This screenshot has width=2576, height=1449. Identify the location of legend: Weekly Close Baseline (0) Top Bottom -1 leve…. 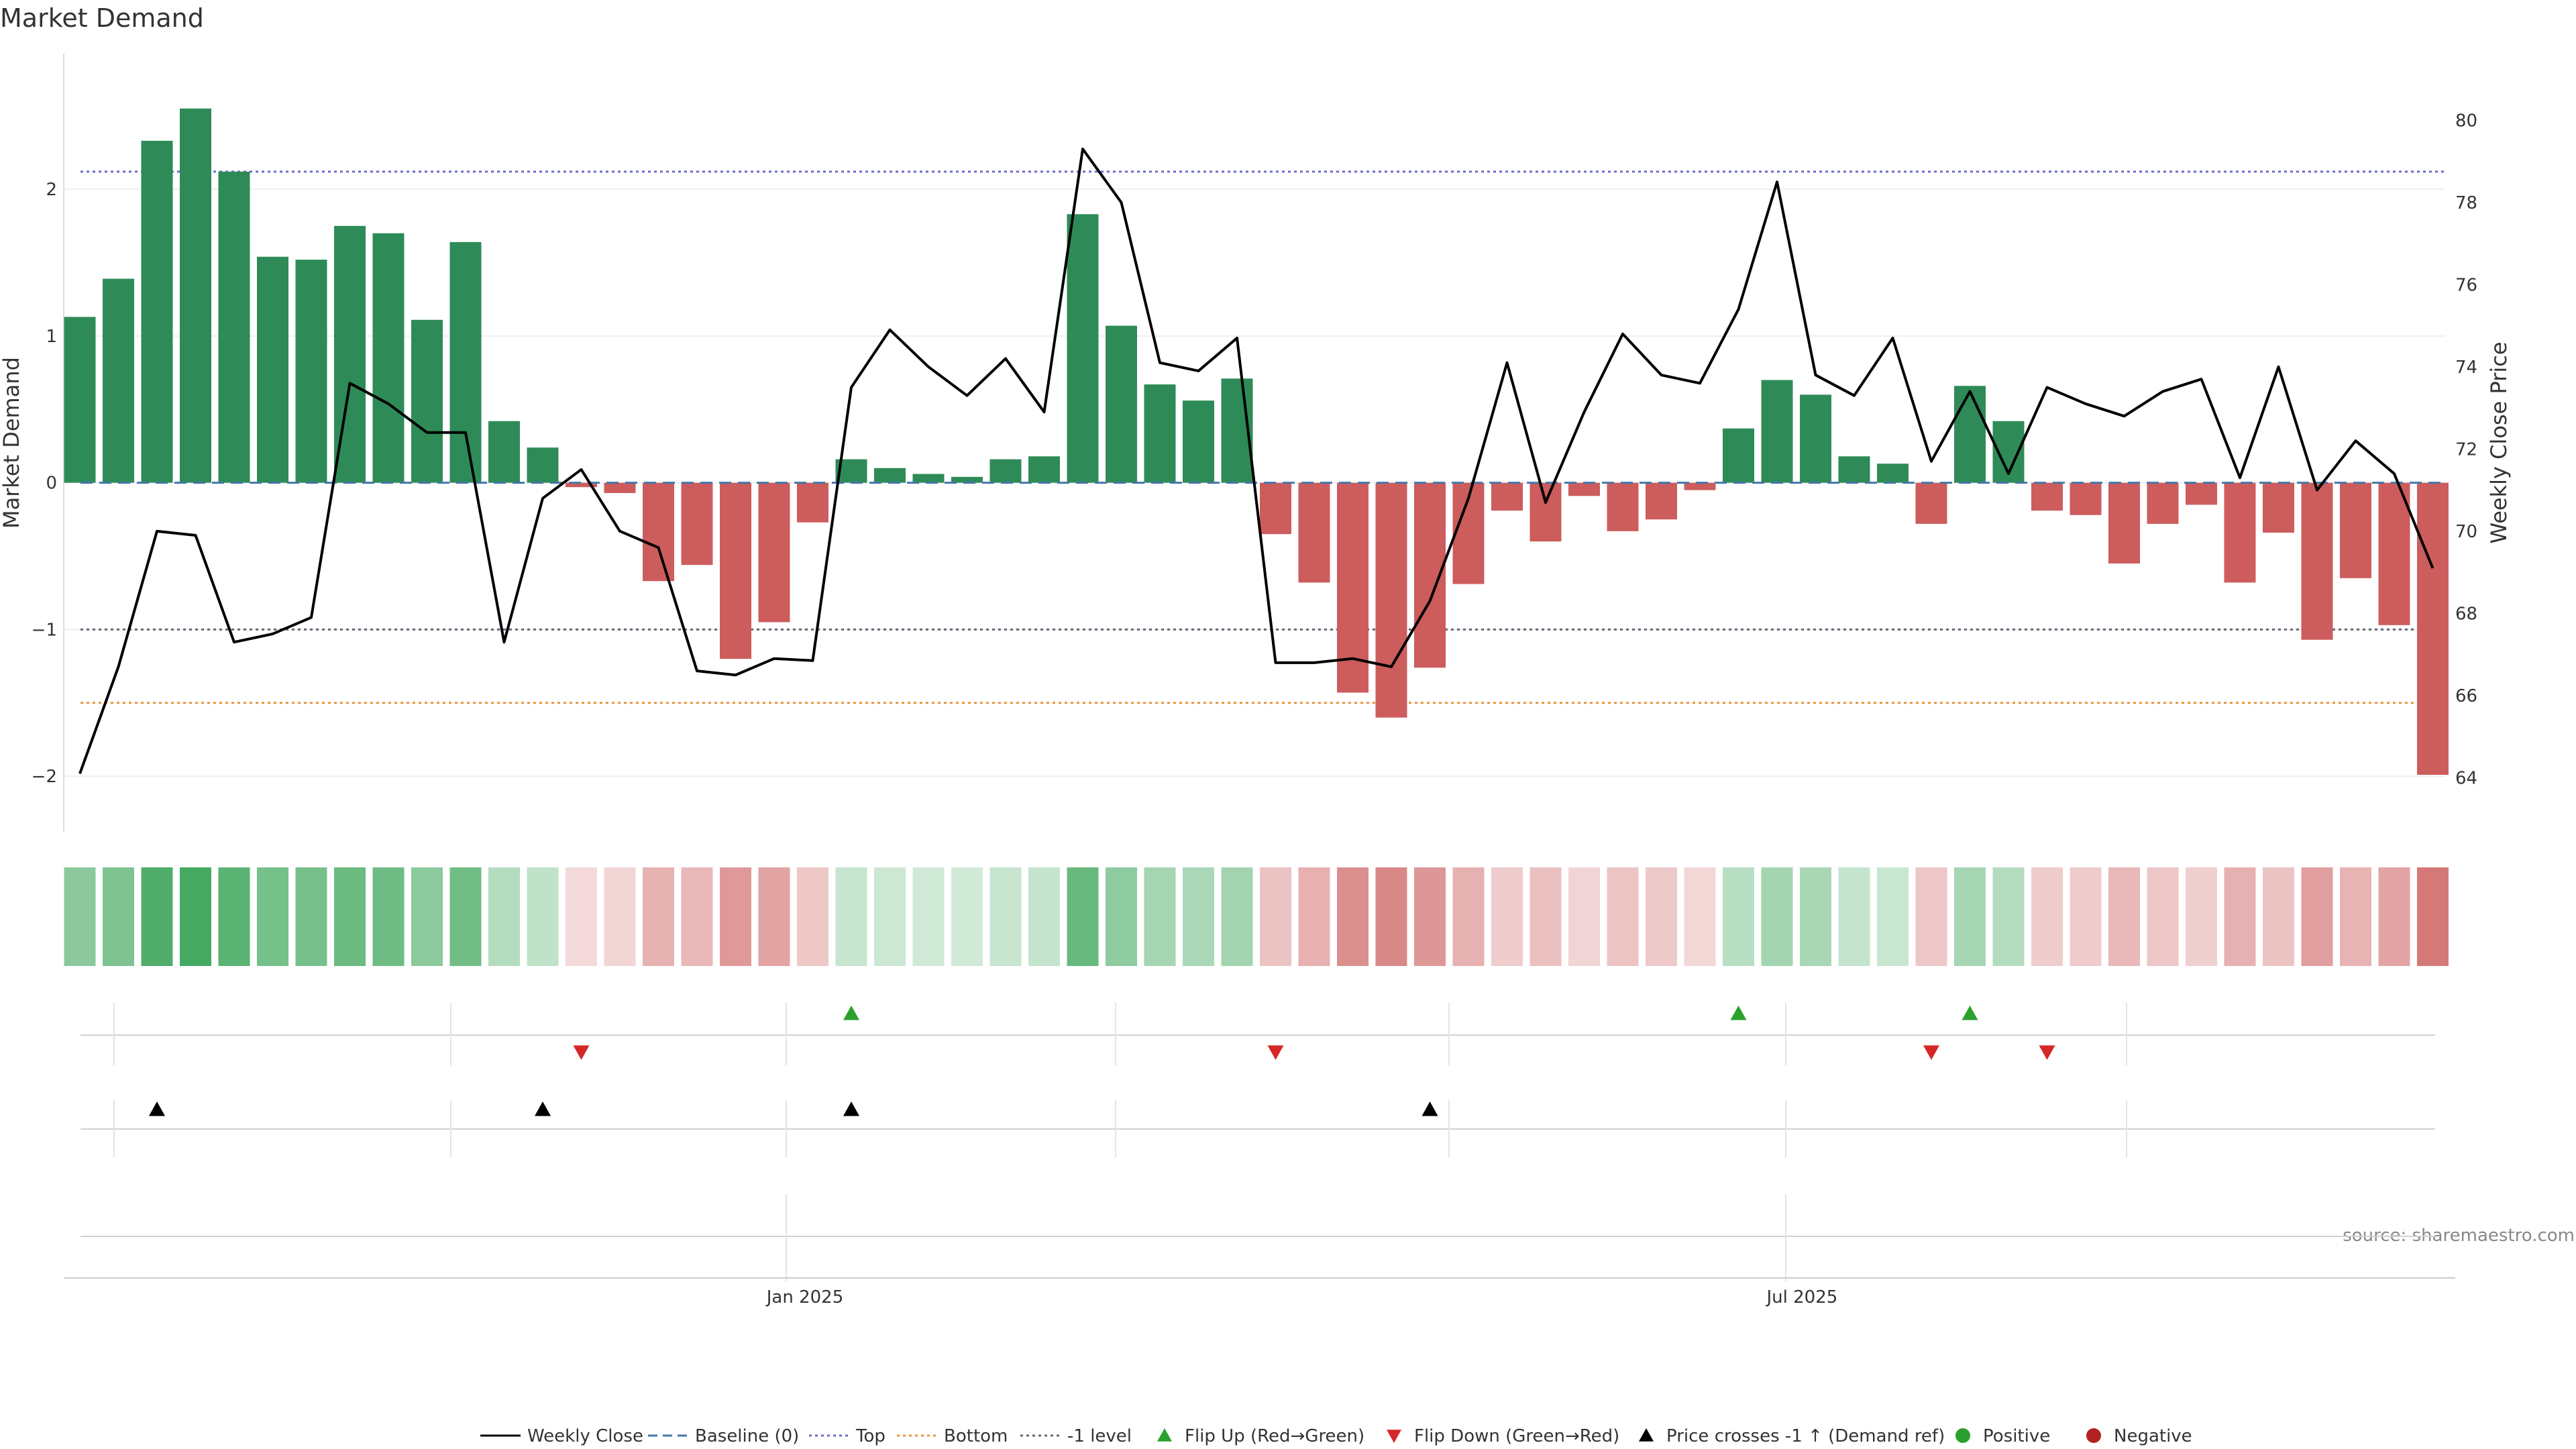
(1336, 1436).